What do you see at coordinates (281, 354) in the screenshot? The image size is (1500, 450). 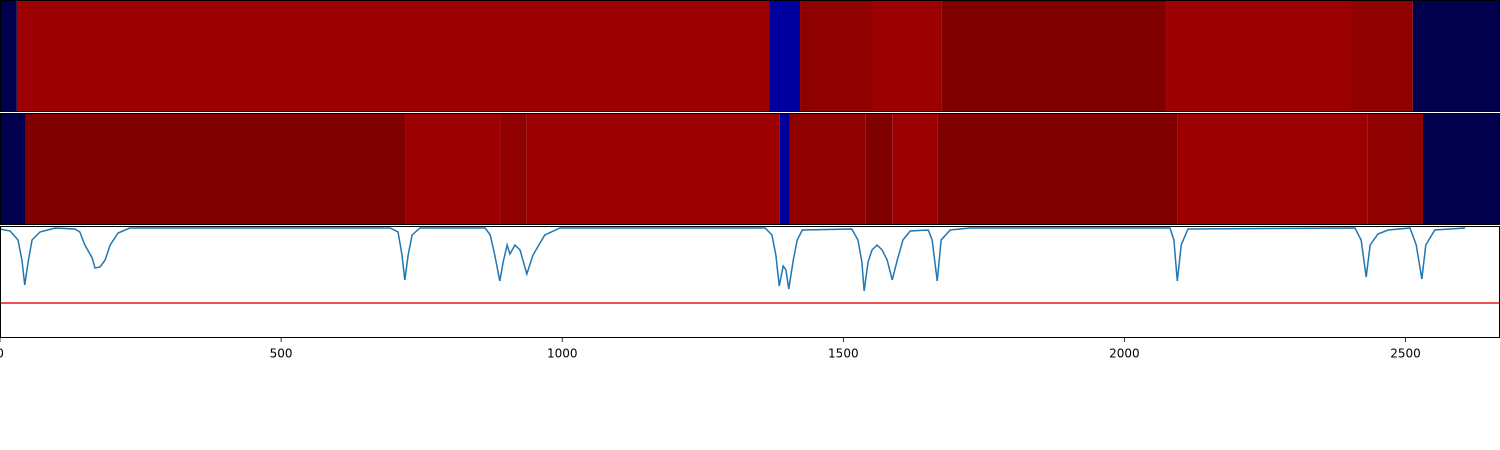 I see `x-tick-label: 500` at bounding box center [281, 354].